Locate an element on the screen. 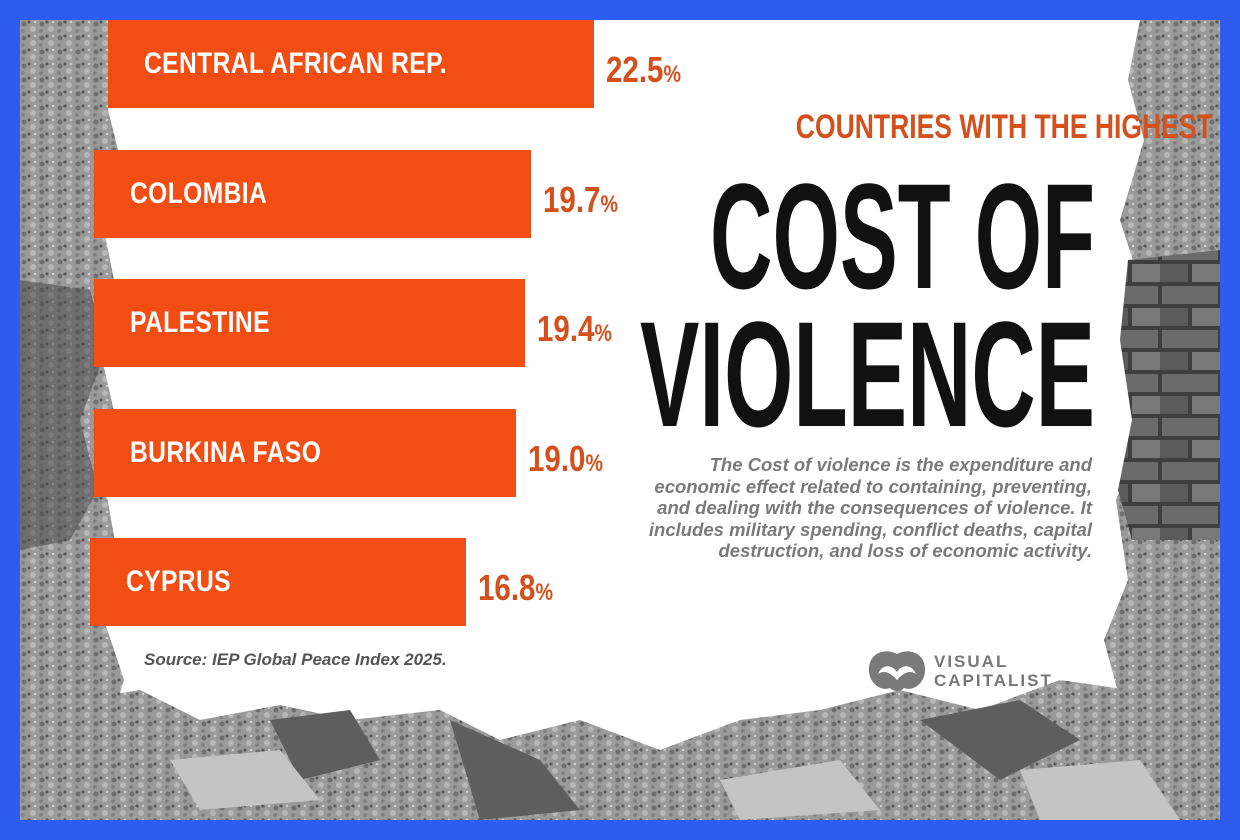 This screenshot has height=840, width=1240. bar-label: CYPRUS is located at coordinates (178, 581).